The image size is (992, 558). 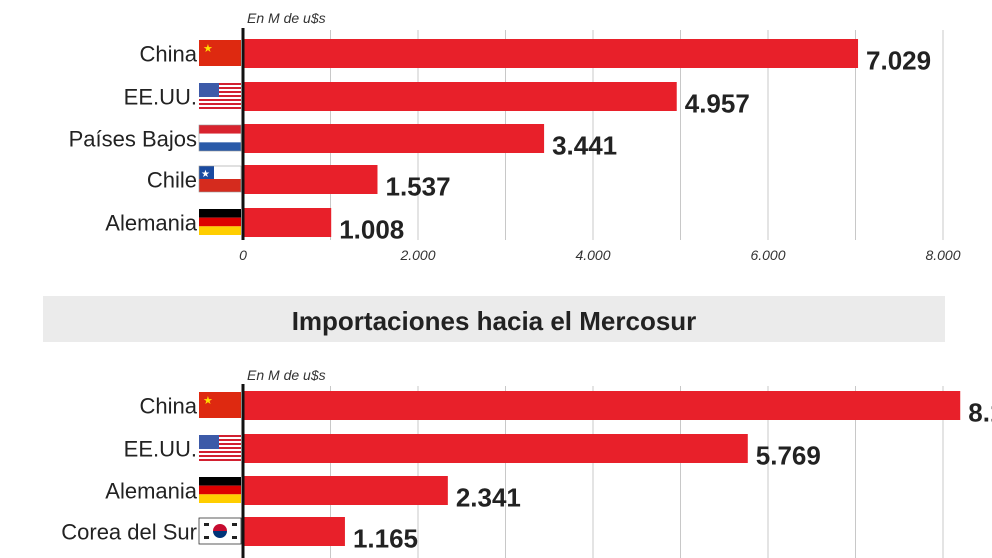 What do you see at coordinates (371, 230) in the screenshot?
I see `value-label: 1.008` at bounding box center [371, 230].